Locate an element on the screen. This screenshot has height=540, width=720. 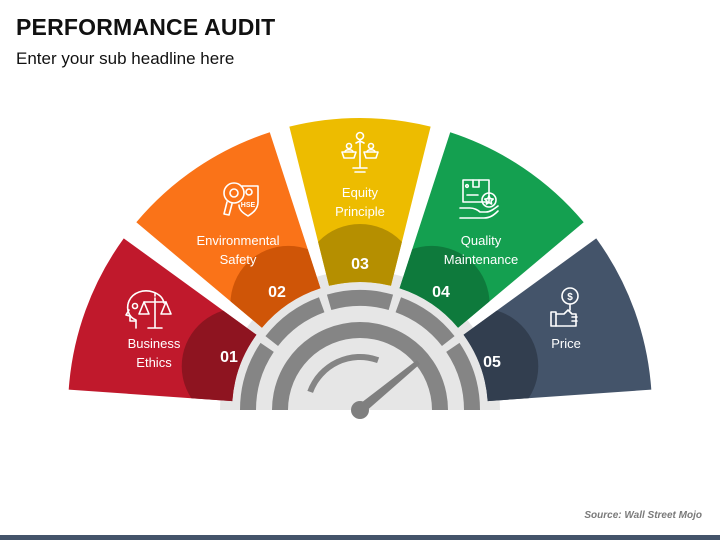
box-hand-star-icon is located at coordinates (479, 199).